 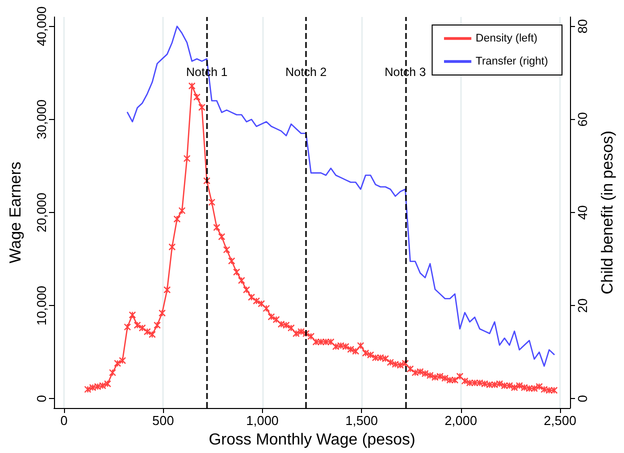 I want to click on y-tick-label: 10,000, so click(x=41, y=306).